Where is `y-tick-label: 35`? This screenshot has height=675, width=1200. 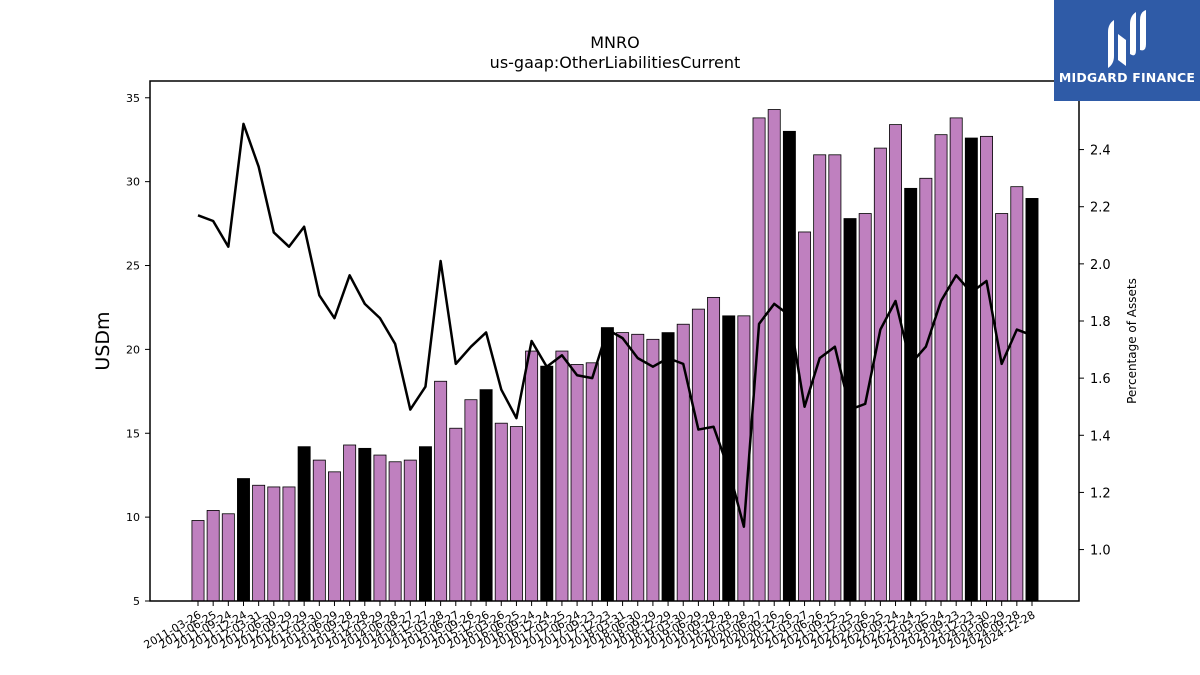
y-tick-label: 35 is located at coordinates (133, 98).